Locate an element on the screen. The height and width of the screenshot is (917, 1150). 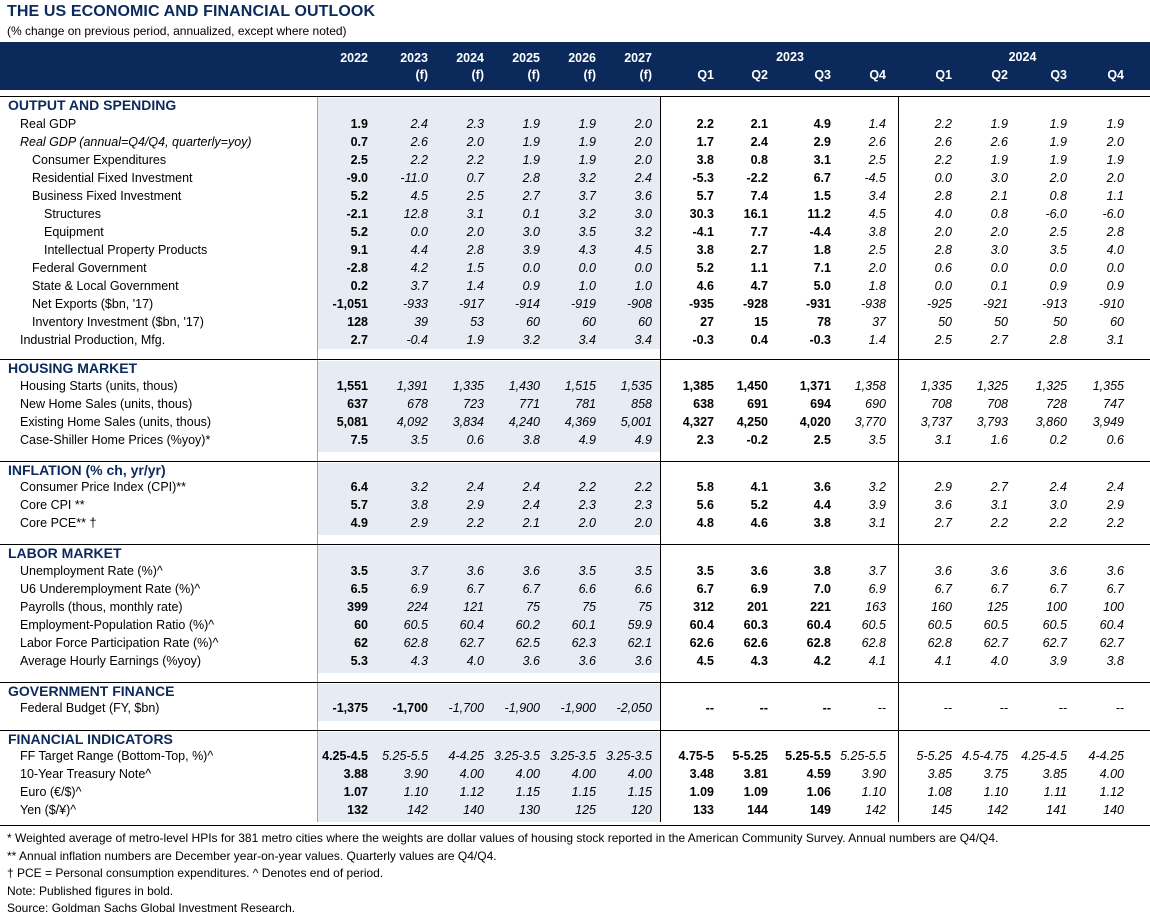
table-cell: -933 is located at coordinates (415, 304).